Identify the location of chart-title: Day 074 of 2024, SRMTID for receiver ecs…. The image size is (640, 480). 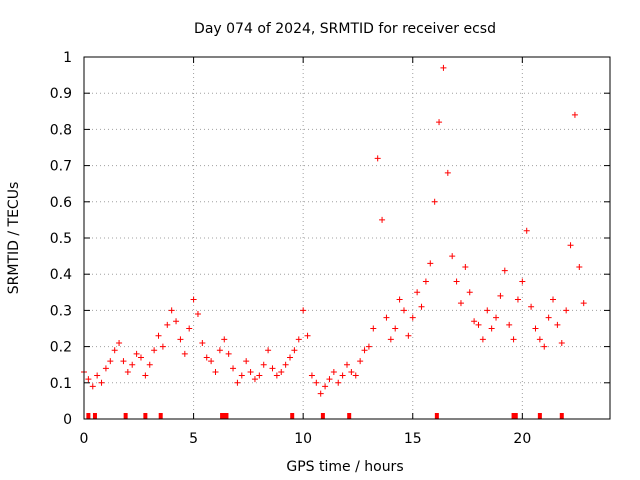
(345, 29).